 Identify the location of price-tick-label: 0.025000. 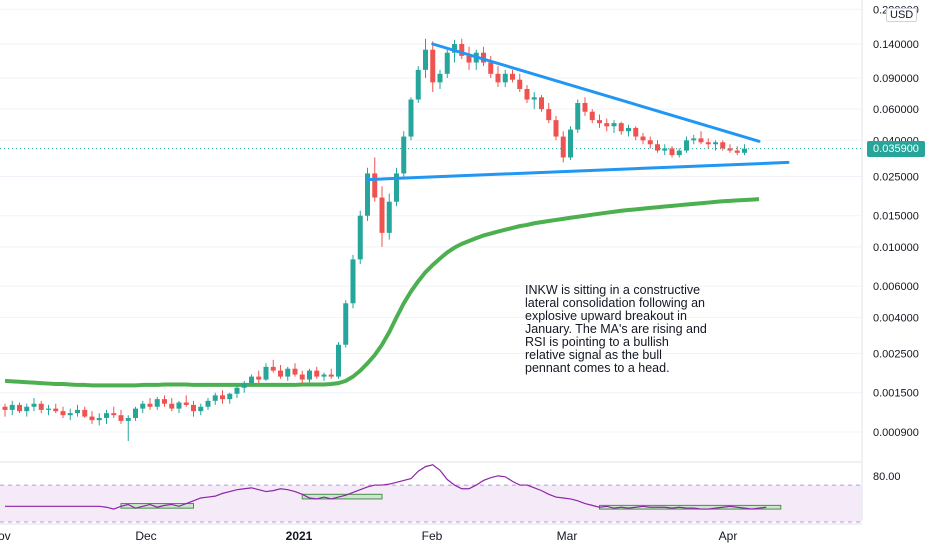
(896, 177).